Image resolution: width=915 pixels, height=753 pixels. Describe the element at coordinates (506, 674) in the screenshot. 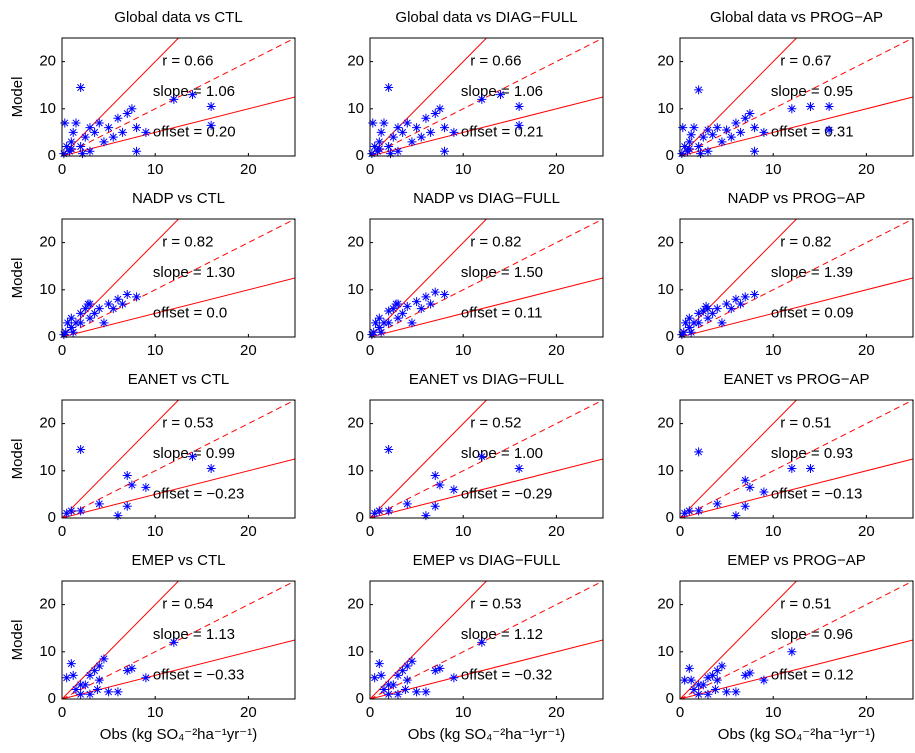

I see `annotation: offset = −0.32` at that location.